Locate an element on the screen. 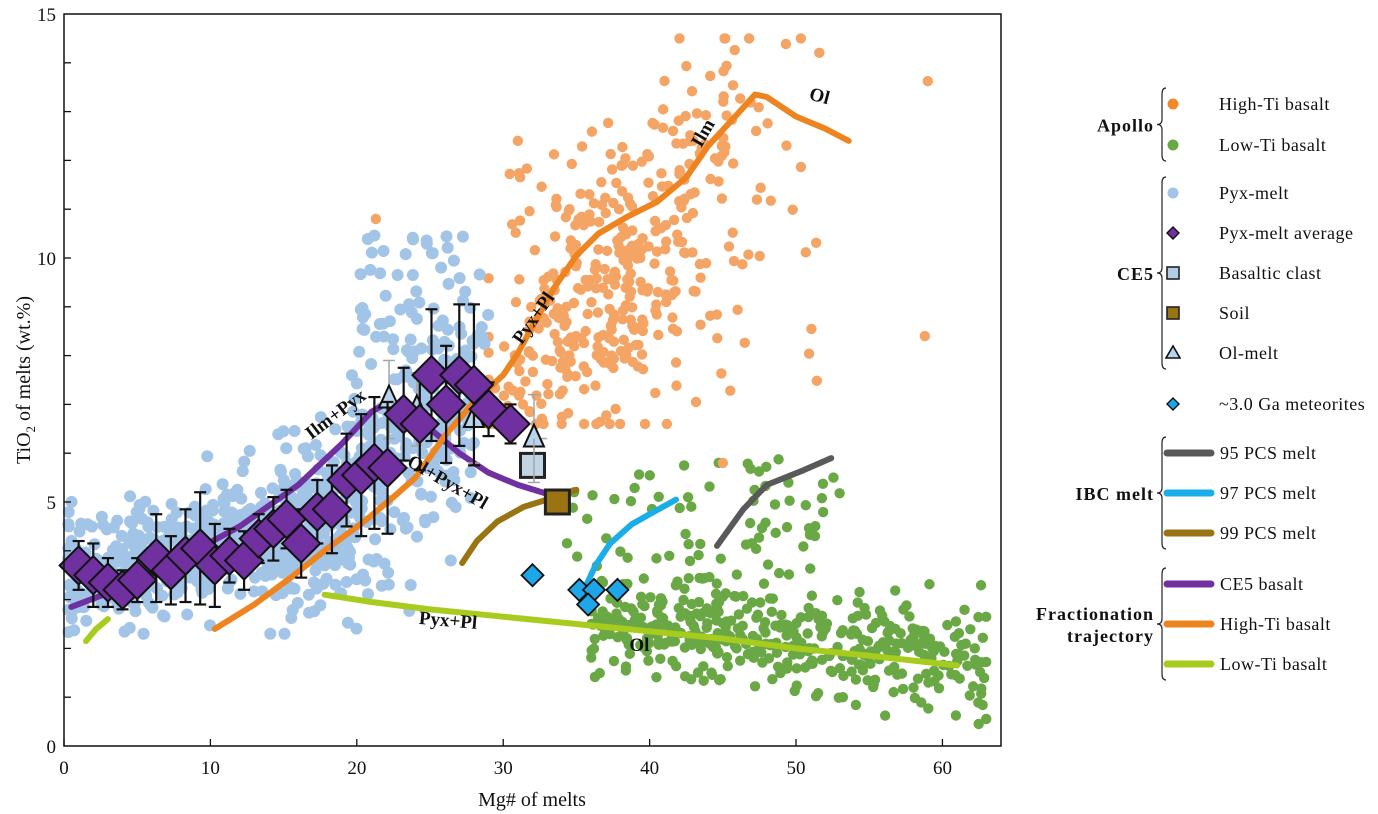  legend-item-label: CE5 basalt is located at coordinates (1262, 584).